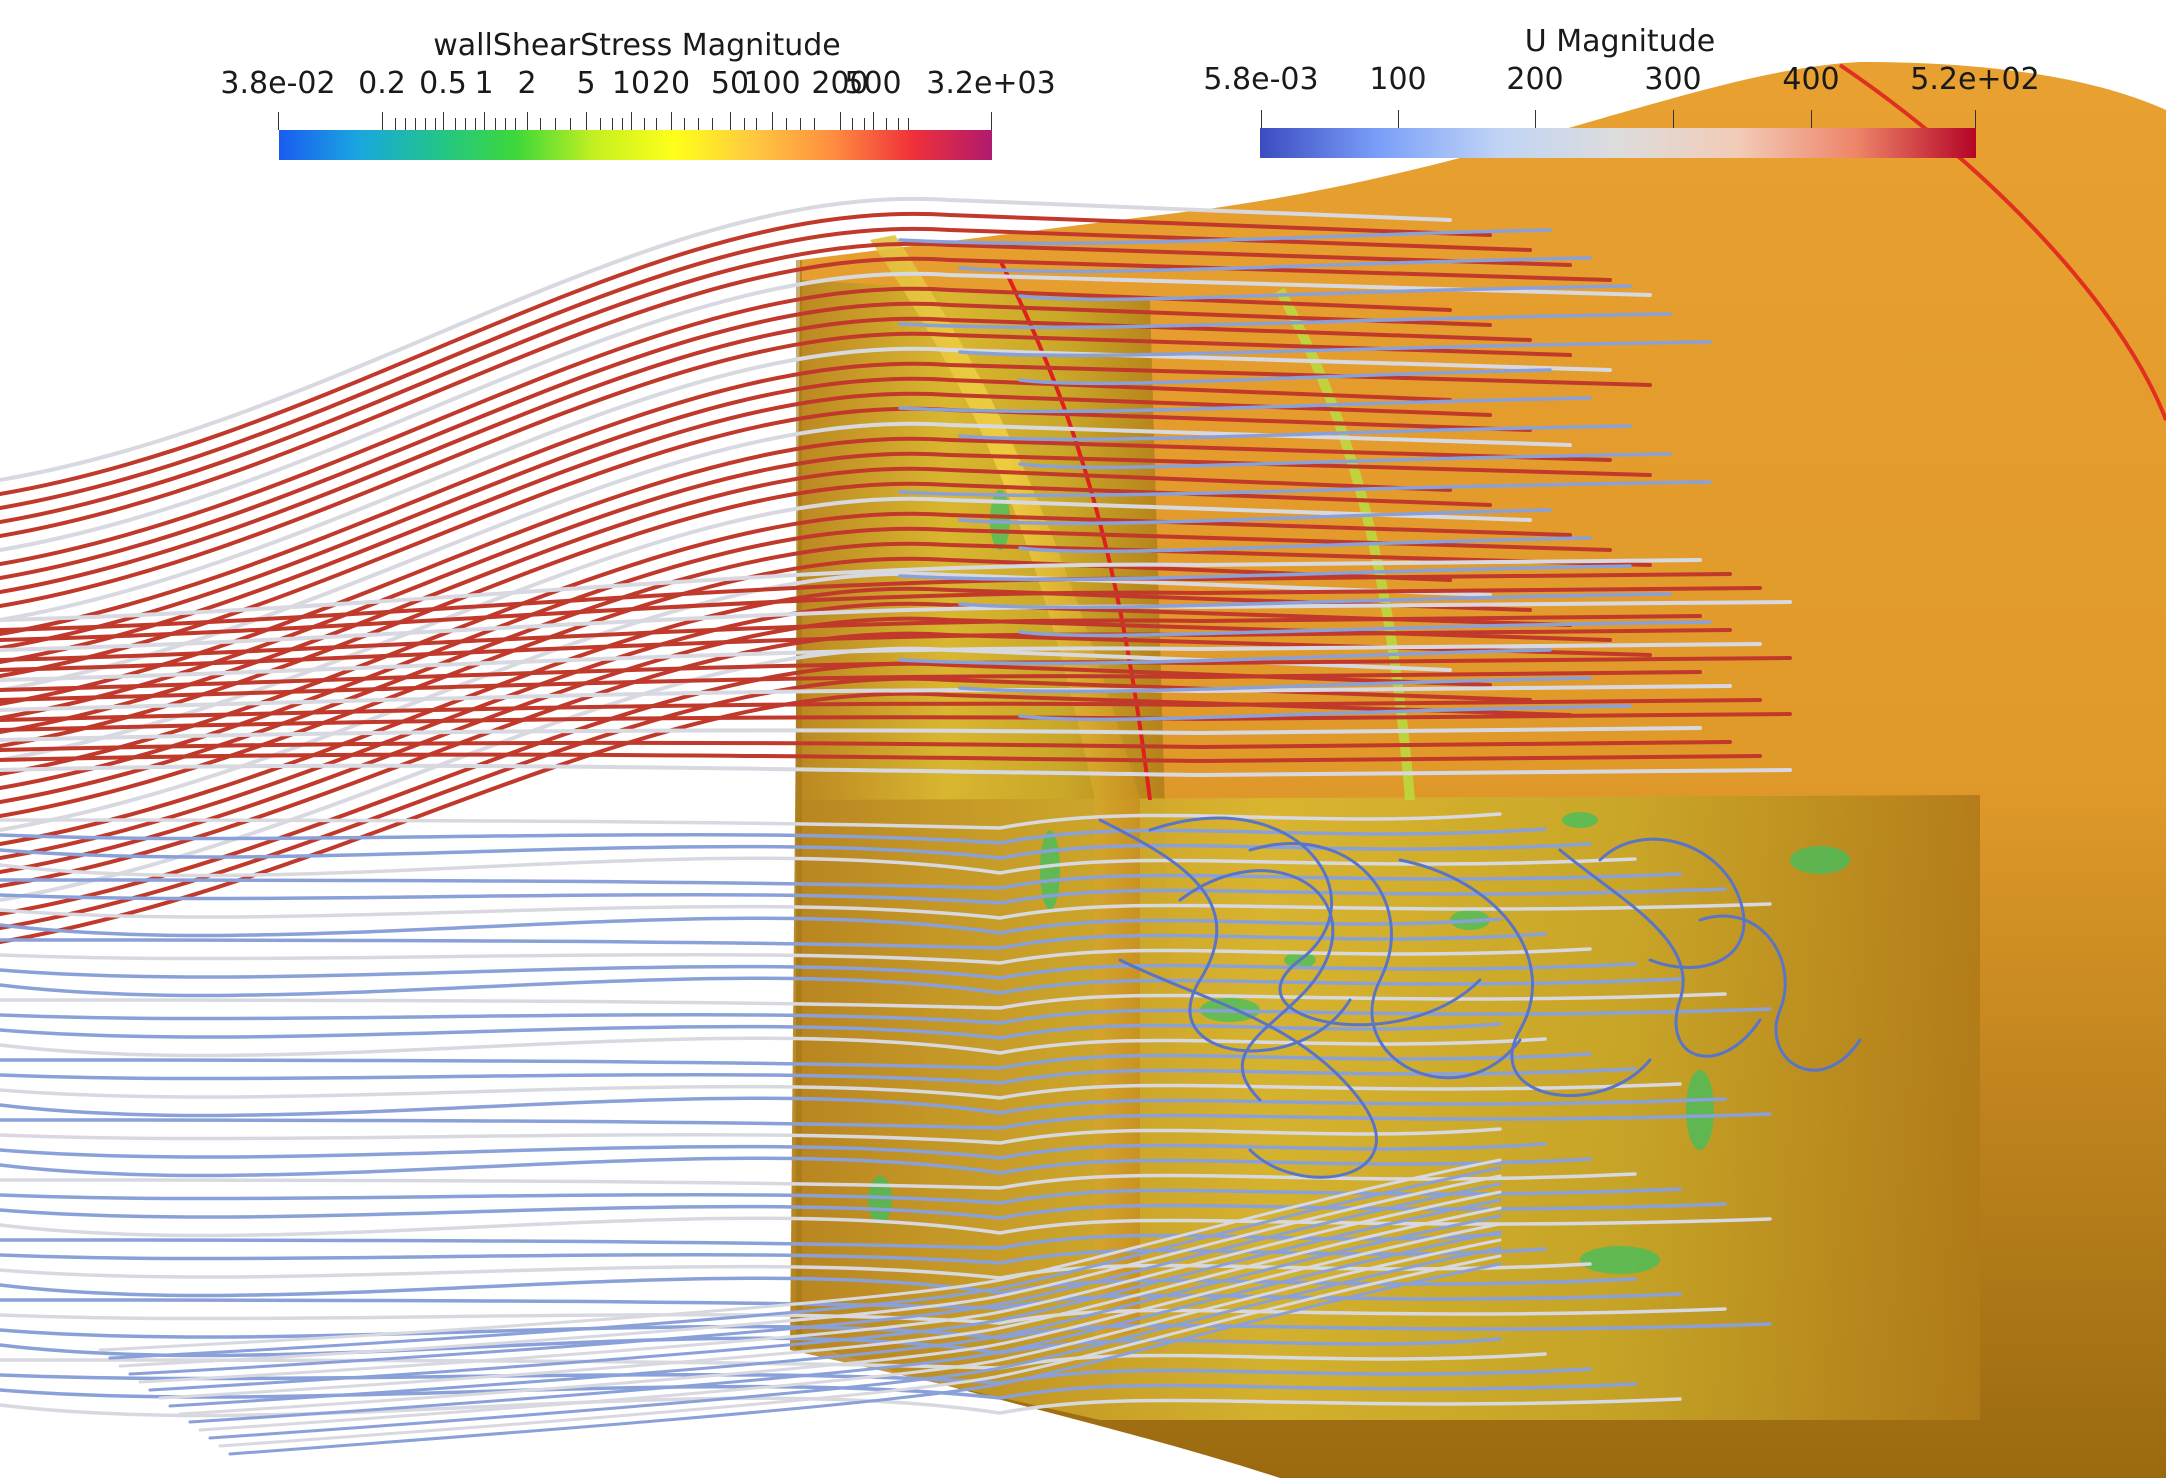 The height and width of the screenshot is (1478, 2166). What do you see at coordinates (991, 83) in the screenshot?
I see `colorbar-tick-label: 3.2e+03` at bounding box center [991, 83].